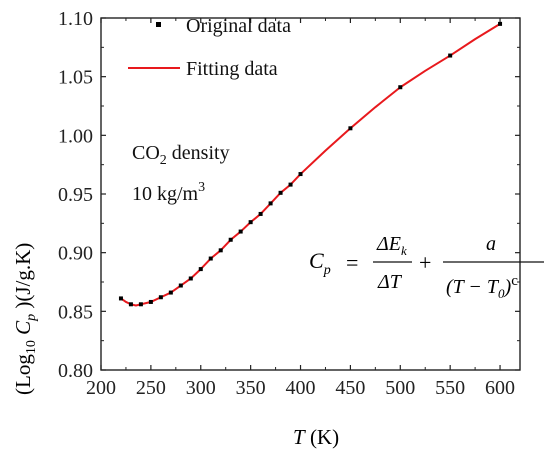 The width and height of the screenshot is (550, 455). Describe the element at coordinates (201, 388) in the screenshot. I see `x-tick-label: 300` at that location.